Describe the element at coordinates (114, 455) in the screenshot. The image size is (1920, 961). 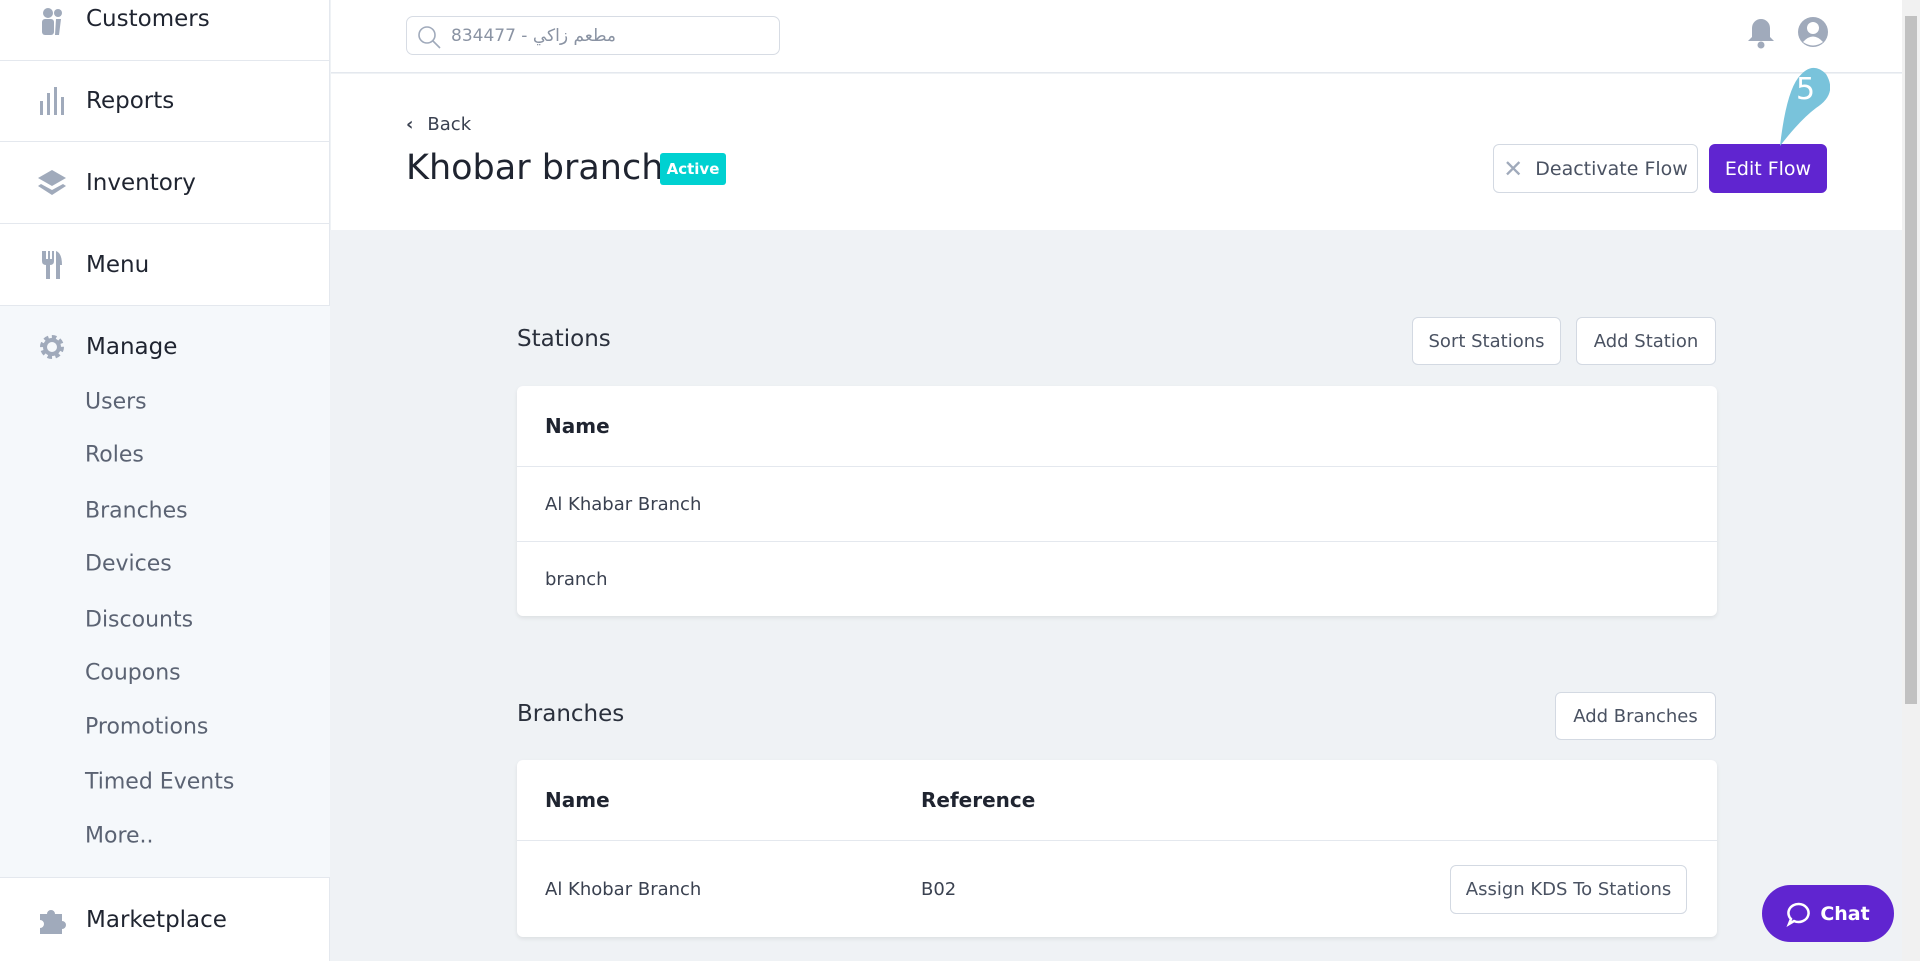
I see `sidebar-subitem-roles: Roles` at that location.